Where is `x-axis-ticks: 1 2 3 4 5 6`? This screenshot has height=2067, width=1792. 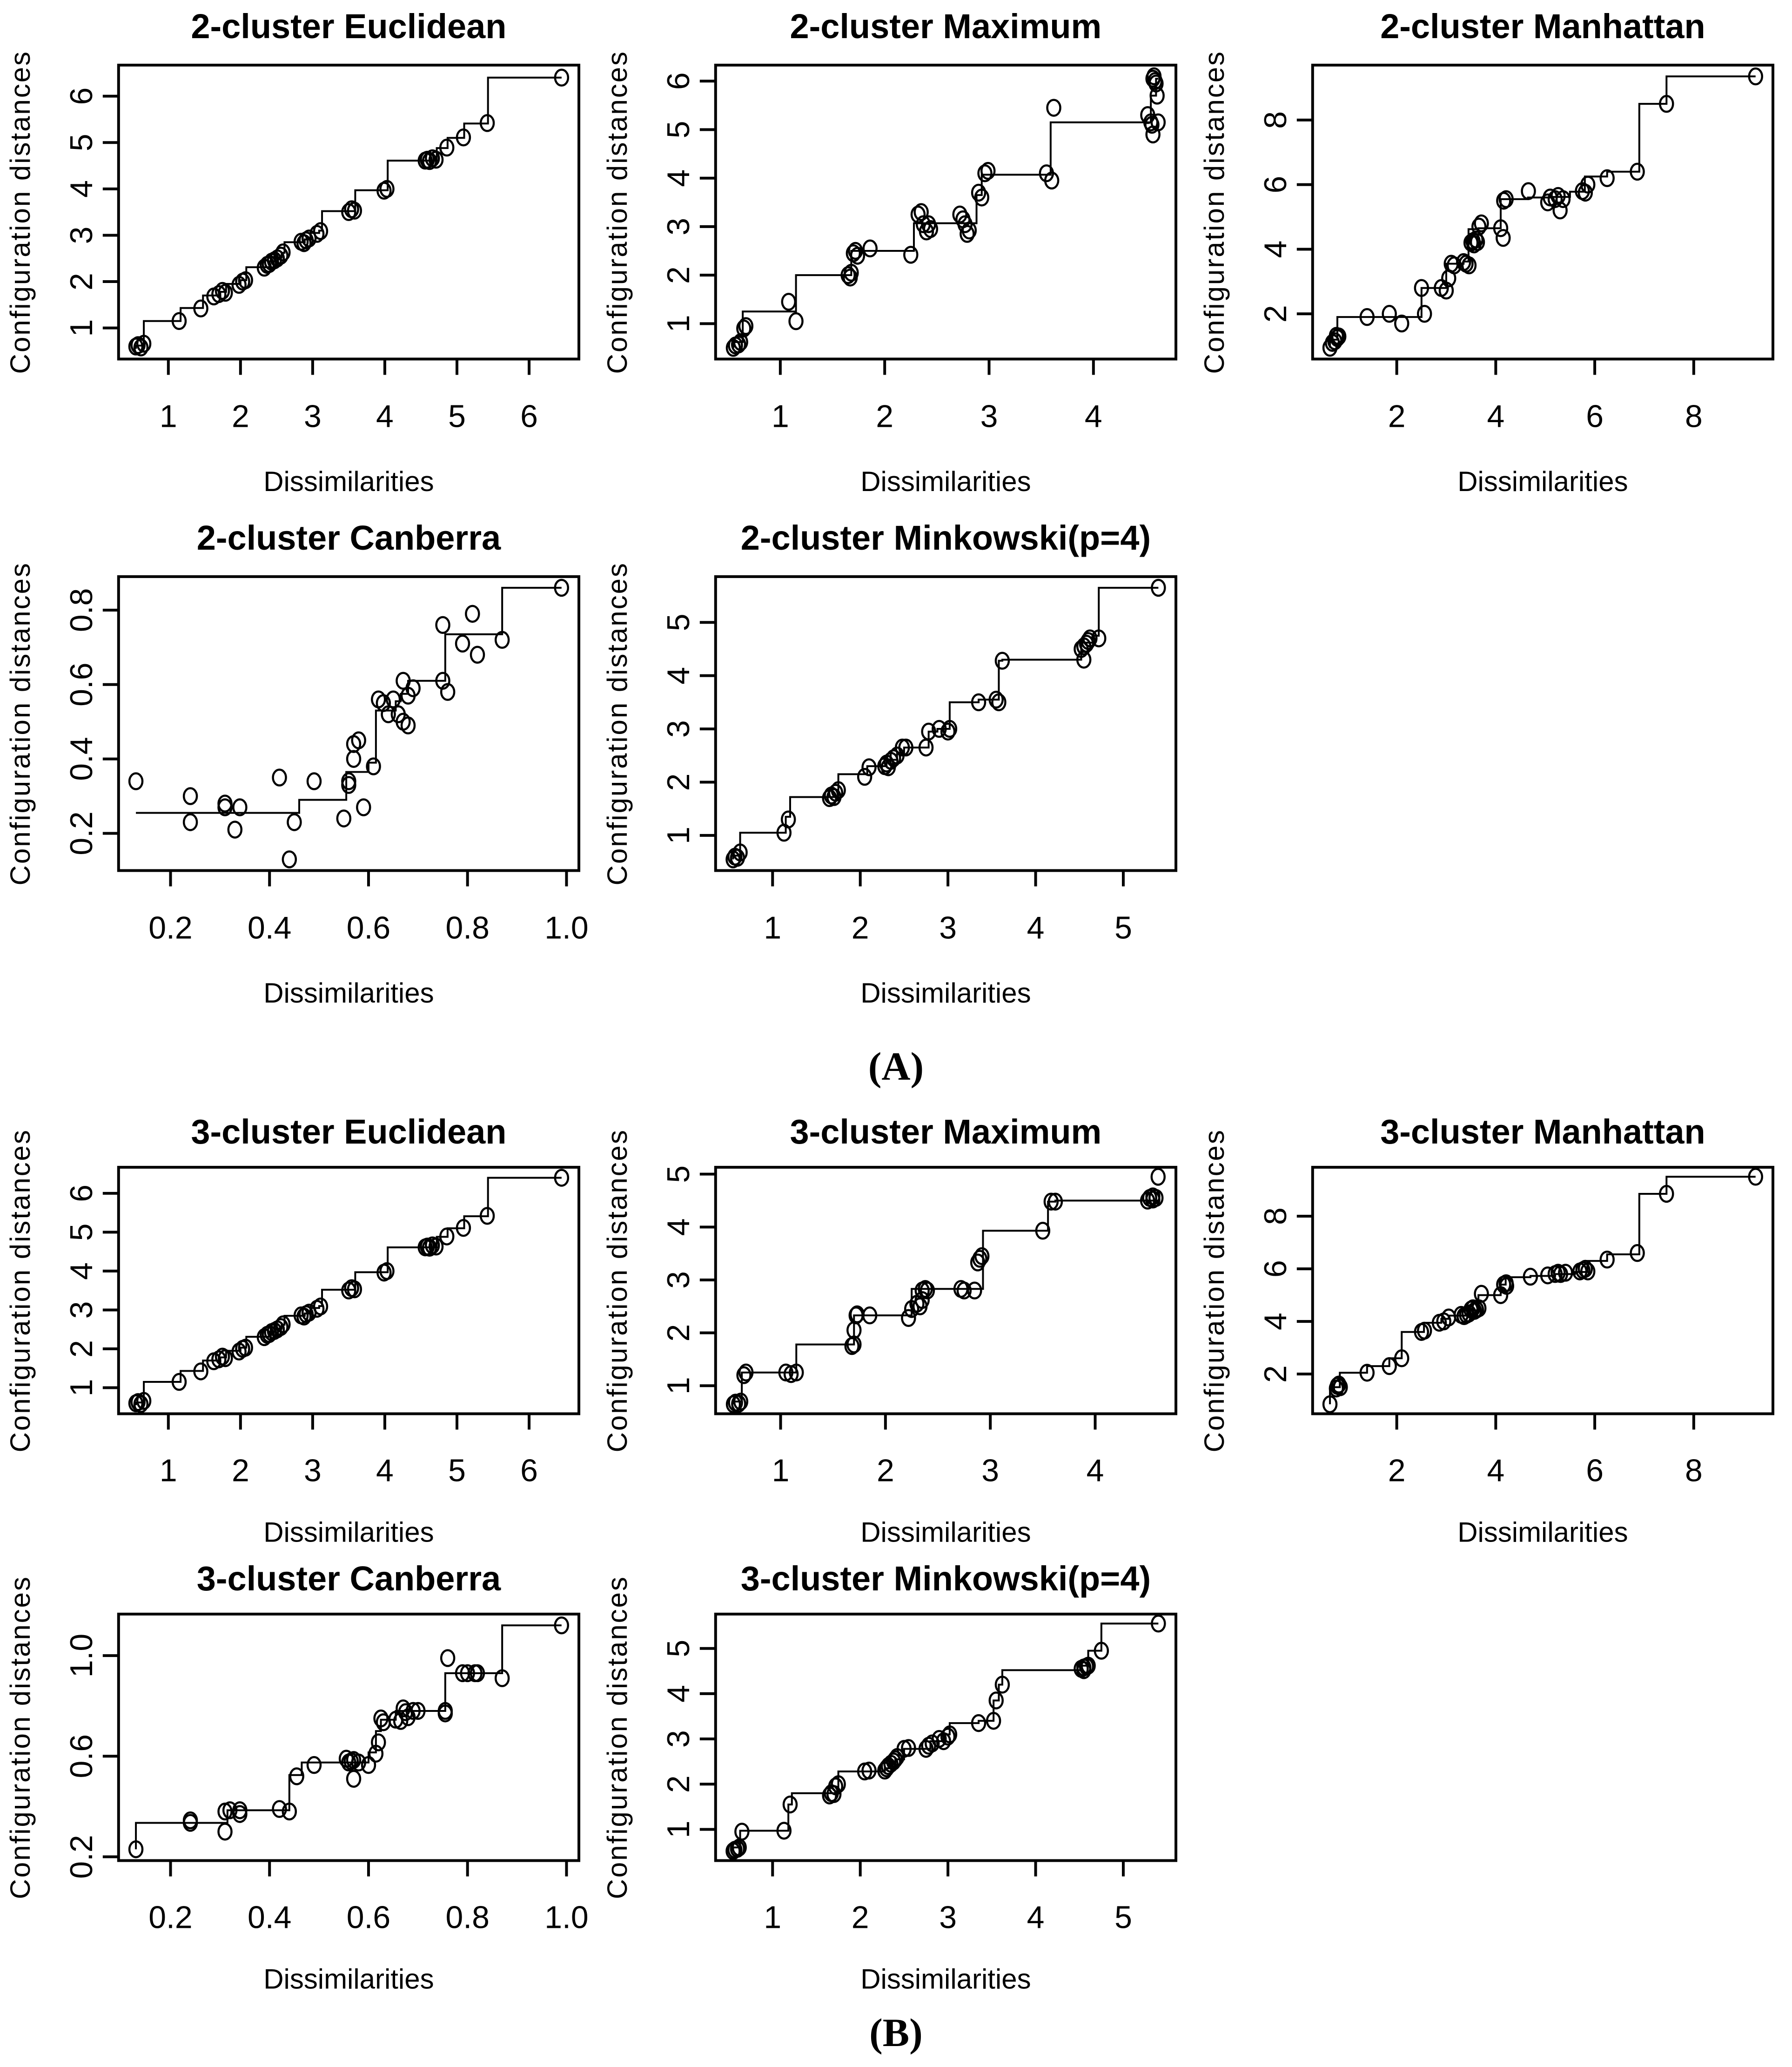 x-axis-ticks: 1 2 3 4 5 6 is located at coordinates (349, 396).